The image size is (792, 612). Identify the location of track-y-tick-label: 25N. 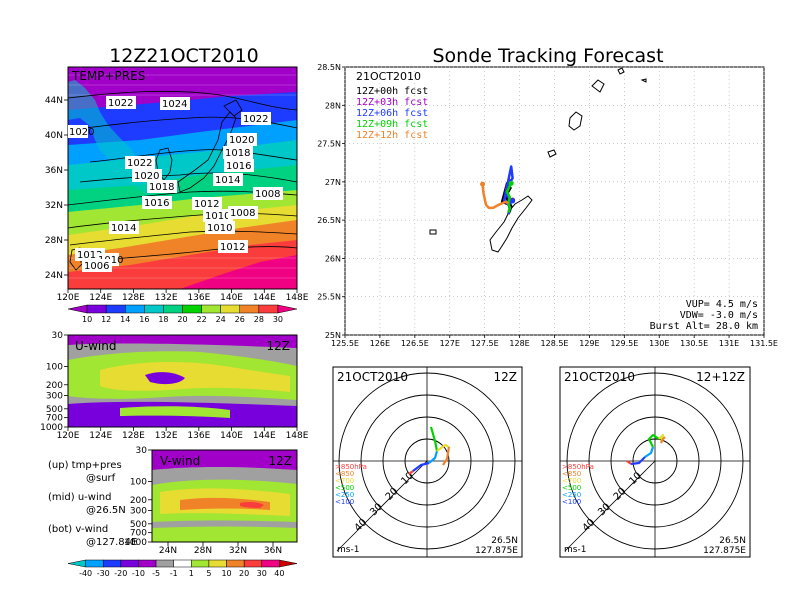
(333, 335).